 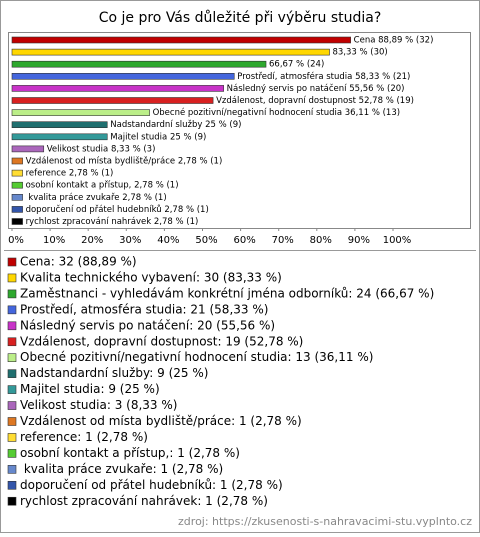 I want to click on bar-label: Majitel studia 25 % (9), so click(x=158, y=137).